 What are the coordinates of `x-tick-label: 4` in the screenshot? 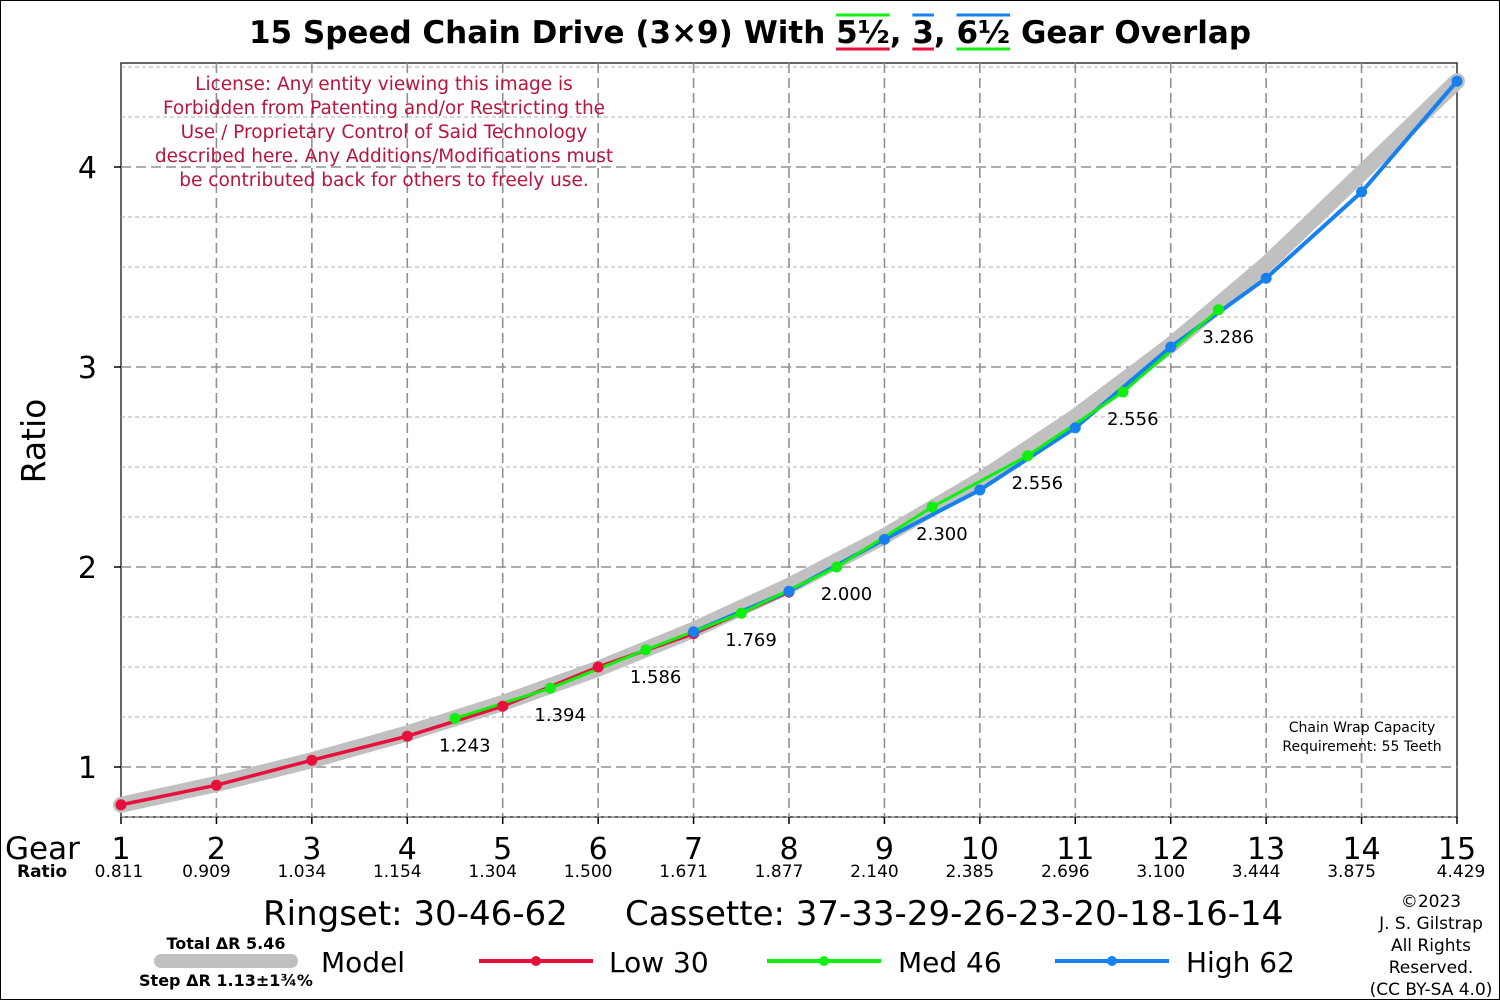 It's located at (407, 849).